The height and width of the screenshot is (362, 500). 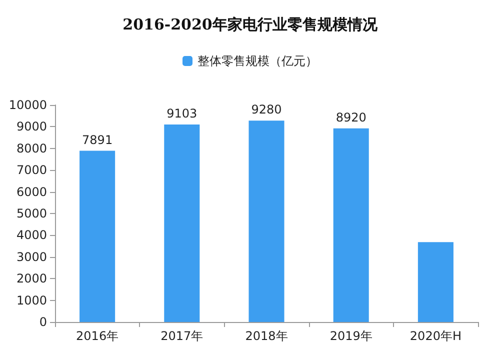 I want to click on x-tick-label: 2019年, so click(x=351, y=336).